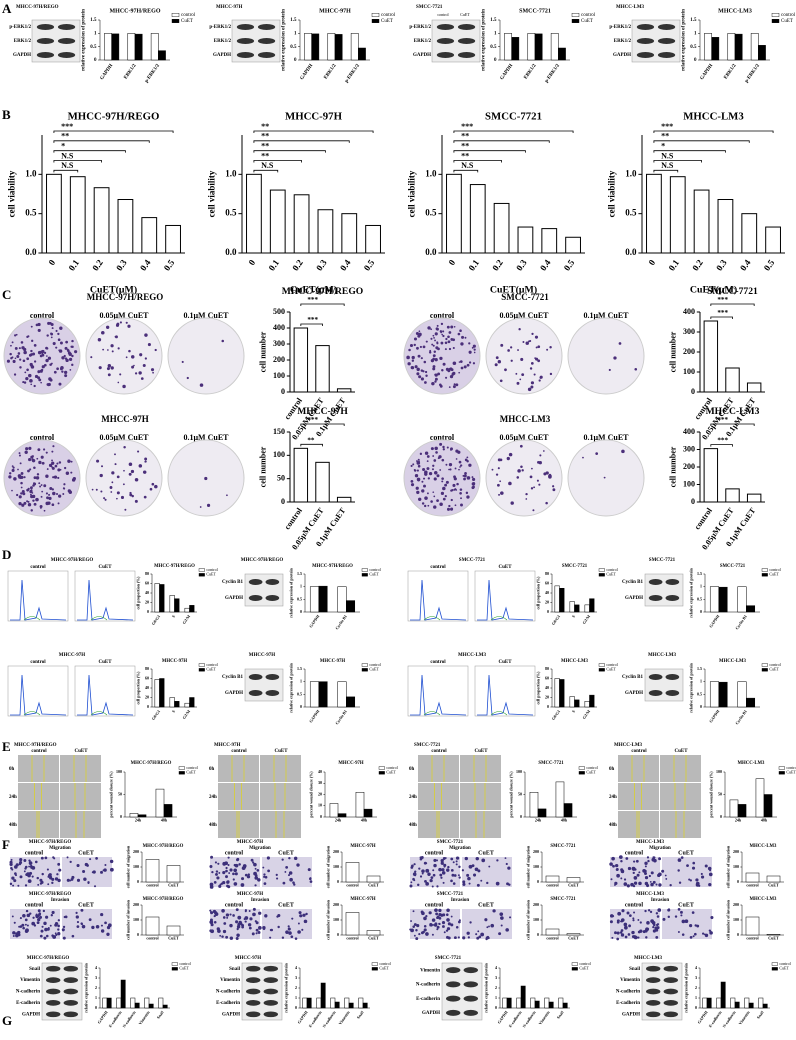 The height and width of the screenshot is (1040, 796). Describe the element at coordinates (691, 593) in the screenshot. I see `y-axis-label: relative expression of protein` at that location.